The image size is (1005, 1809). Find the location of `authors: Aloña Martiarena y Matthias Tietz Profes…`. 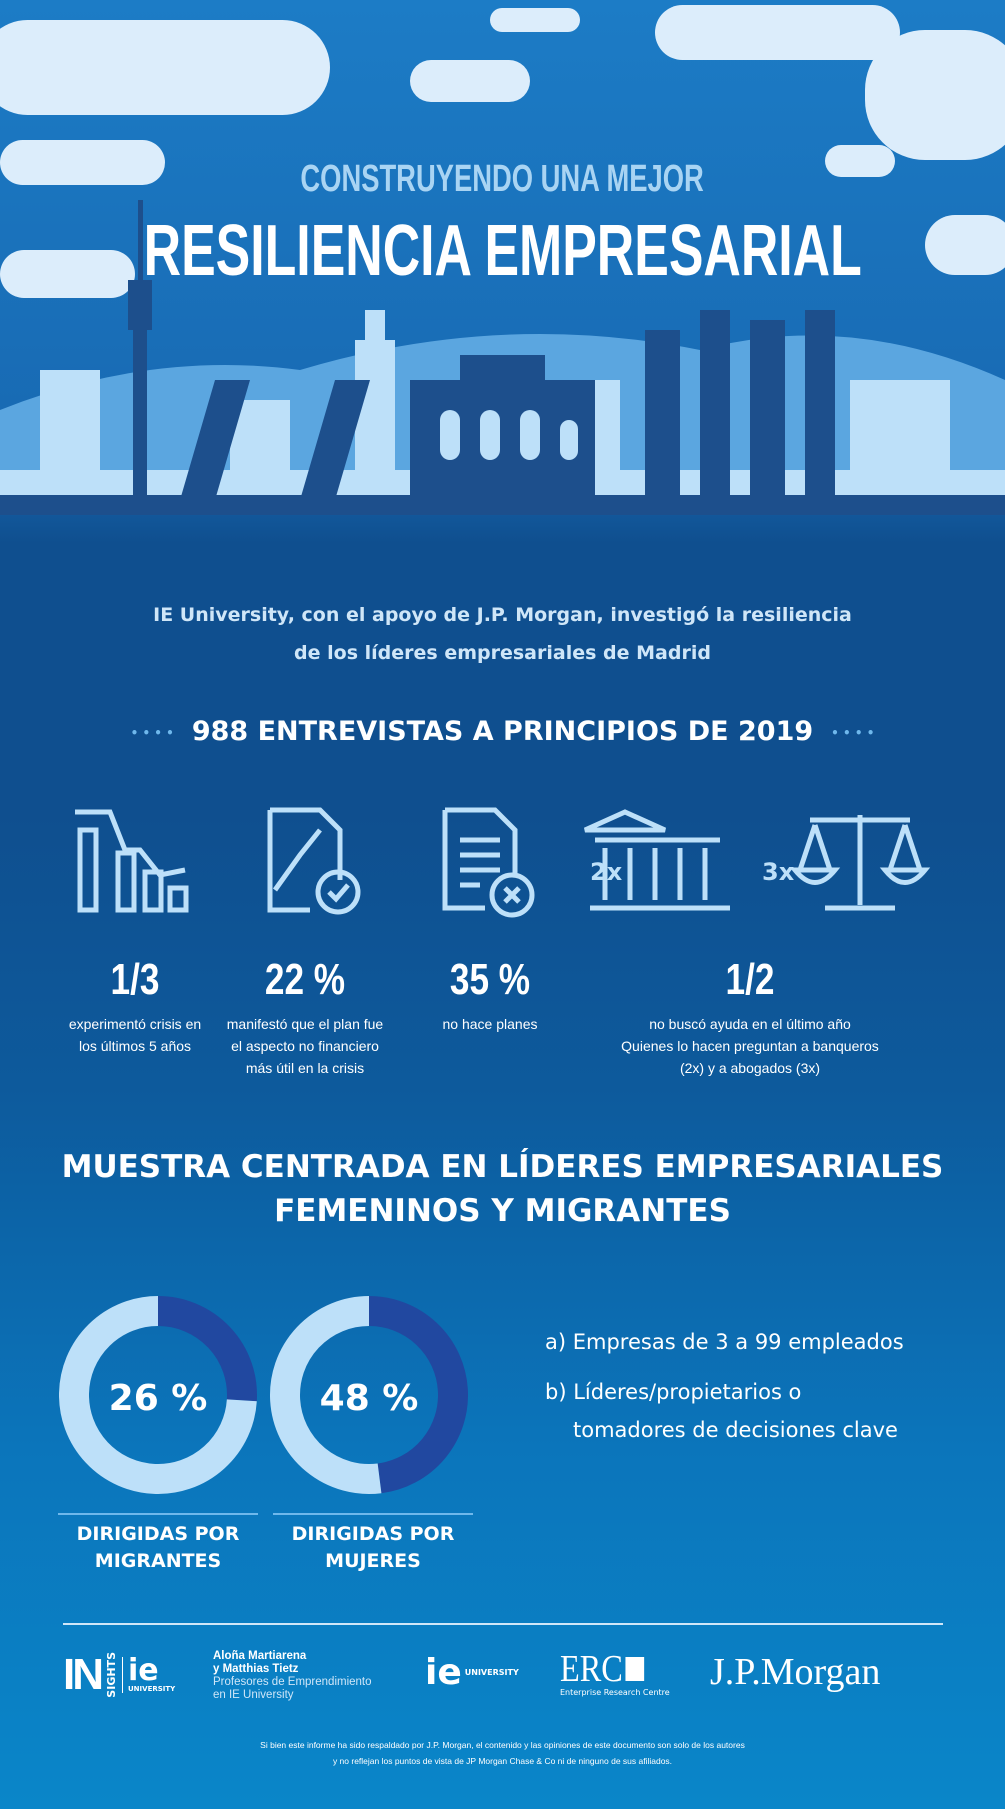

authors: Aloña Martiarena y Matthias Tietz Profes… is located at coordinates (292, 1676).